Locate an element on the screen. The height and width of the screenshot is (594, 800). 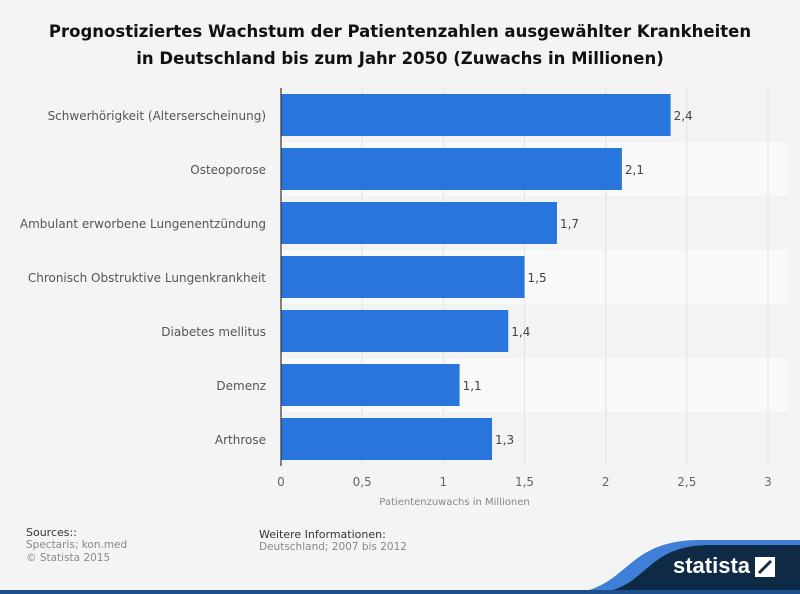
category-label: Osteoporose is located at coordinates (228, 170).